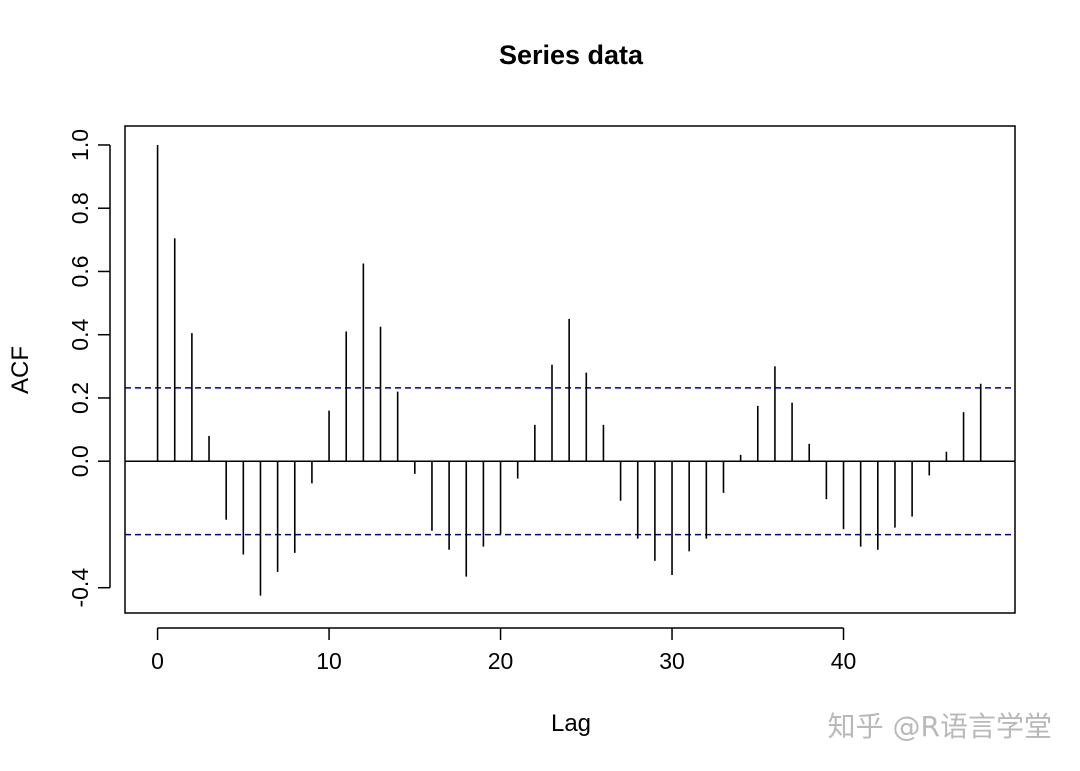 The image size is (1080, 771). I want to click on y-tick-label: 0.4, so click(80, 335).